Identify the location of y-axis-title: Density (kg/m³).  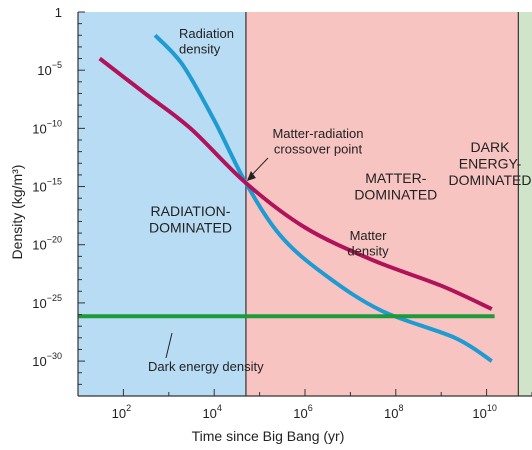
(17, 212).